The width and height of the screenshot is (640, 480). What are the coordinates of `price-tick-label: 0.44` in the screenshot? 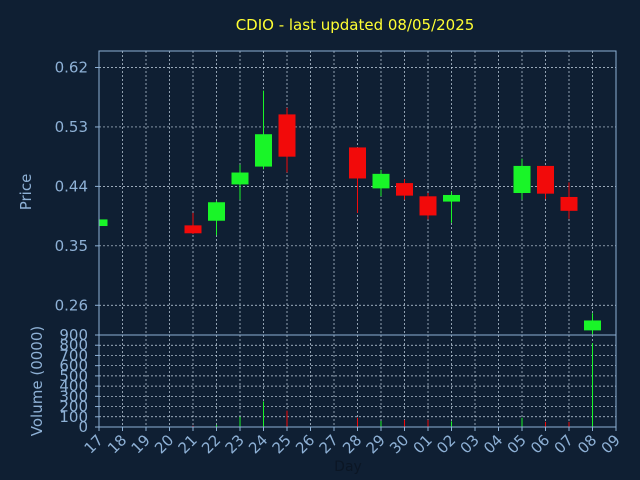 It's located at (71, 186).